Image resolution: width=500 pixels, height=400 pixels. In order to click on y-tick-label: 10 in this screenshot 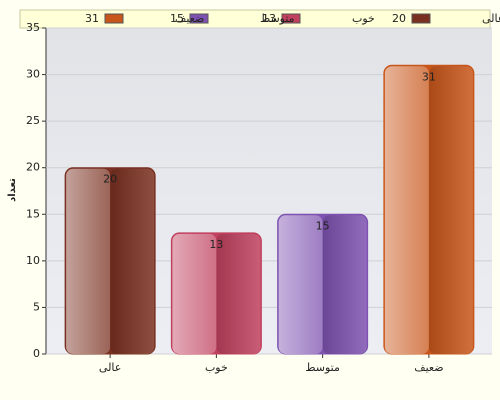, I will do `click(33, 260)`.